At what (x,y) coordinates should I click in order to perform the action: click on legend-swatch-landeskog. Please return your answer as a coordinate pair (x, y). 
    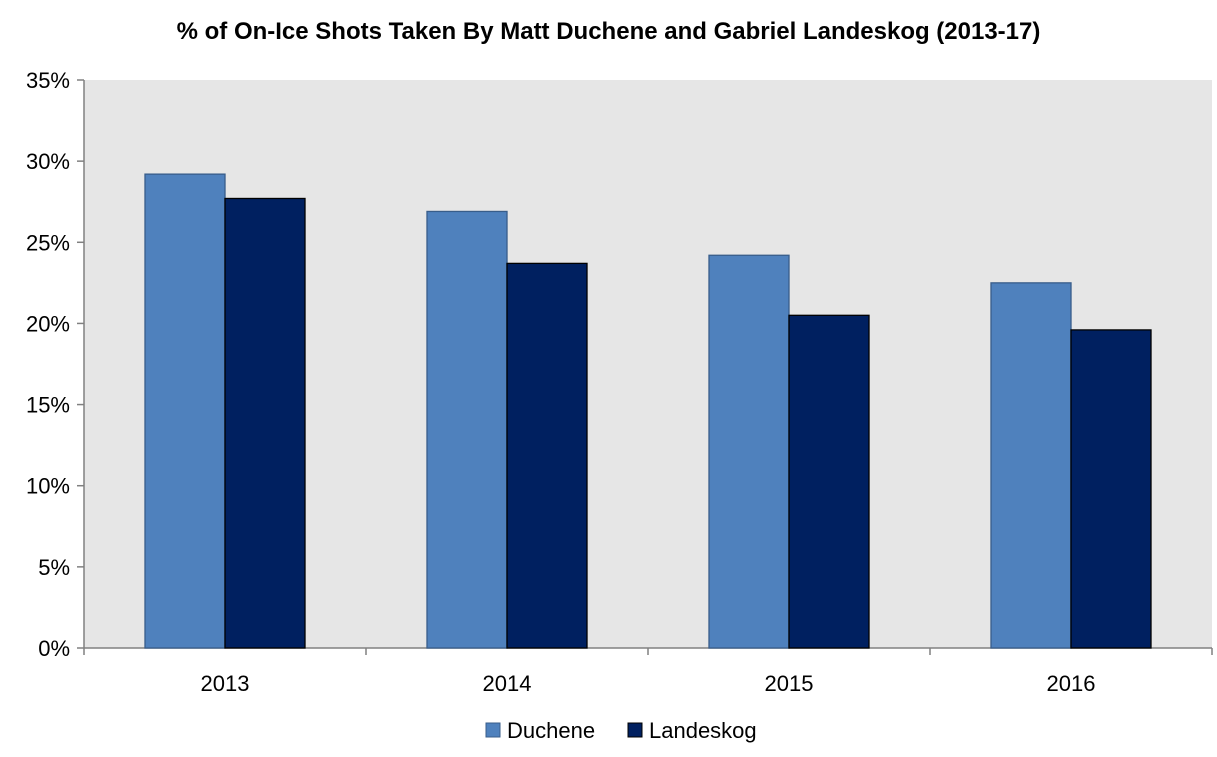
    Looking at the image, I should click on (635, 730).